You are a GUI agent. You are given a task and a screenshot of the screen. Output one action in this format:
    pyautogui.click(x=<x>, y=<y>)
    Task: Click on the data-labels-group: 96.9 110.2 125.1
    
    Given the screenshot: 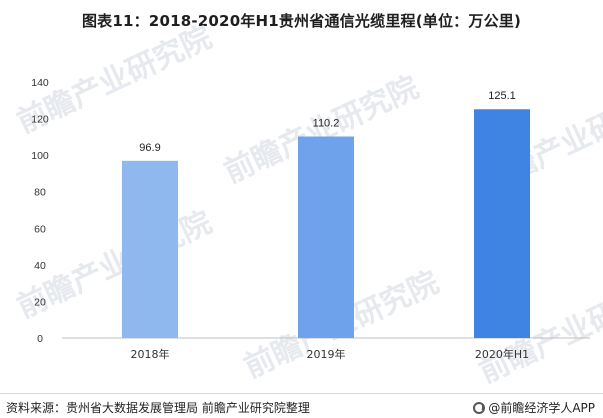 What is the action you would take?
    pyautogui.click(x=327, y=122)
    